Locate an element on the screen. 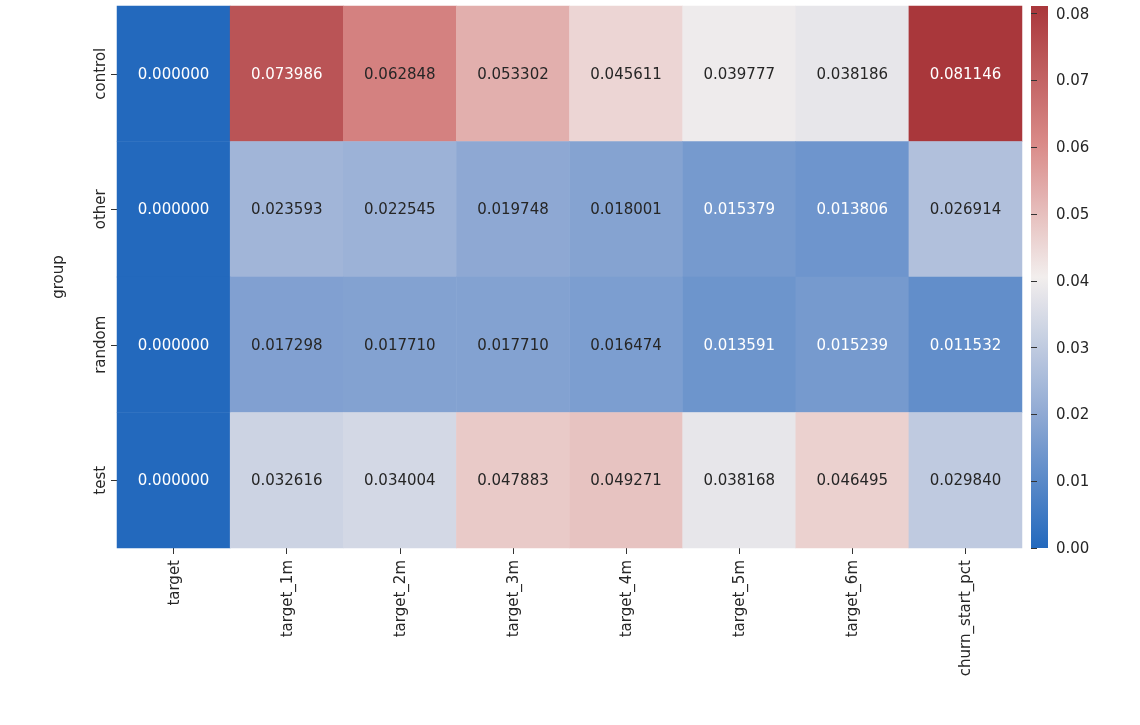 Image resolution: width=1140 pixels, height=725 pixels. x-tick-label: target_5m is located at coordinates (740, 599).